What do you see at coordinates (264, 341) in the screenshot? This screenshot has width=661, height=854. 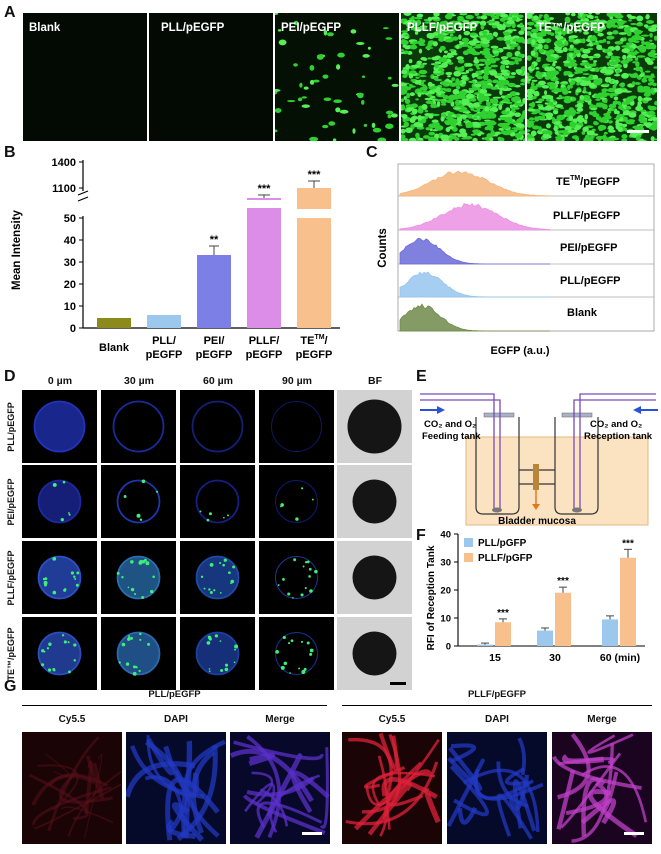 I see `chart-b-xlabel-pllf-1: PLLF/` at bounding box center [264, 341].